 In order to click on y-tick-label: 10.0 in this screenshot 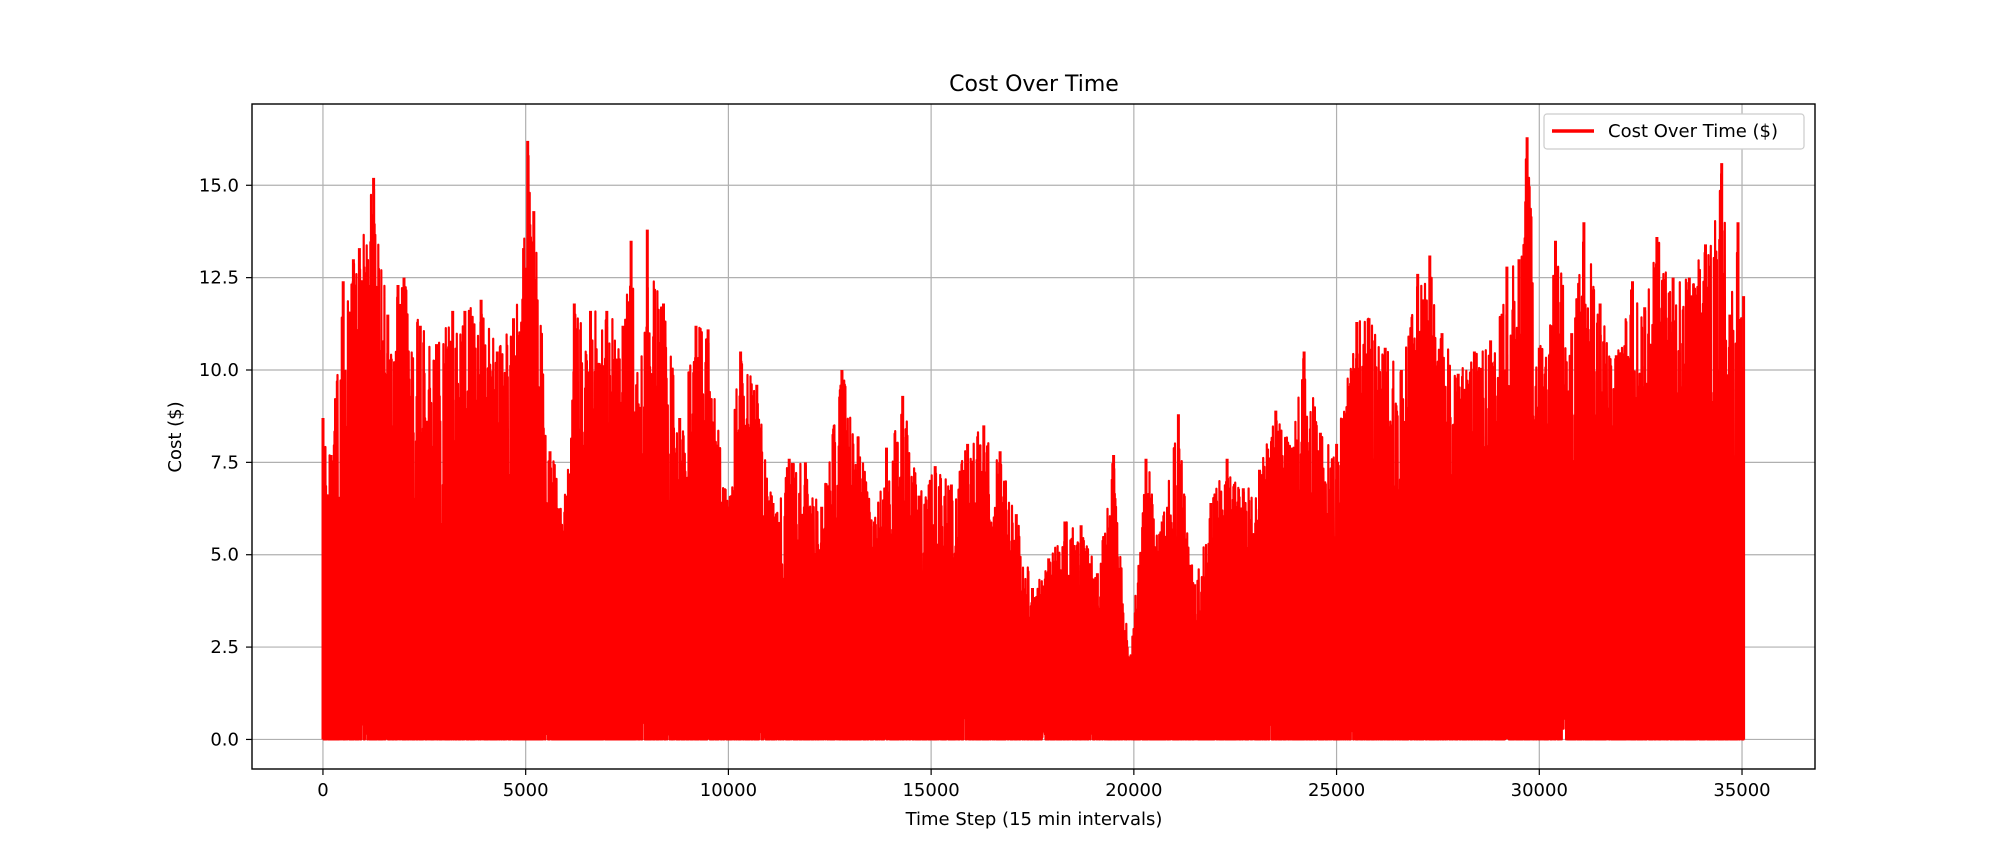, I will do `click(219, 370)`.